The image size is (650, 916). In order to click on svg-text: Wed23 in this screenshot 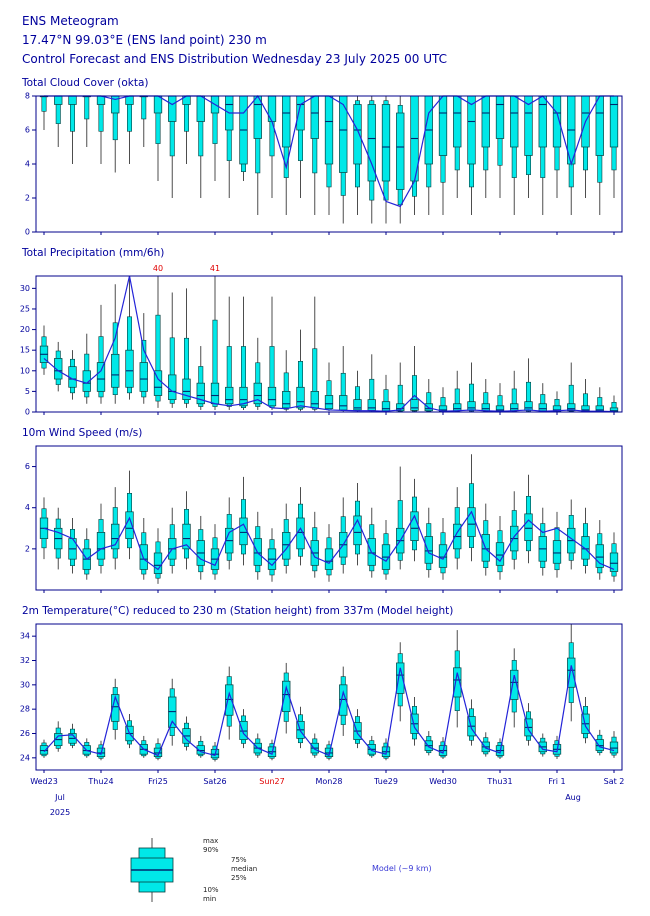, I will do `click(44, 781)`.